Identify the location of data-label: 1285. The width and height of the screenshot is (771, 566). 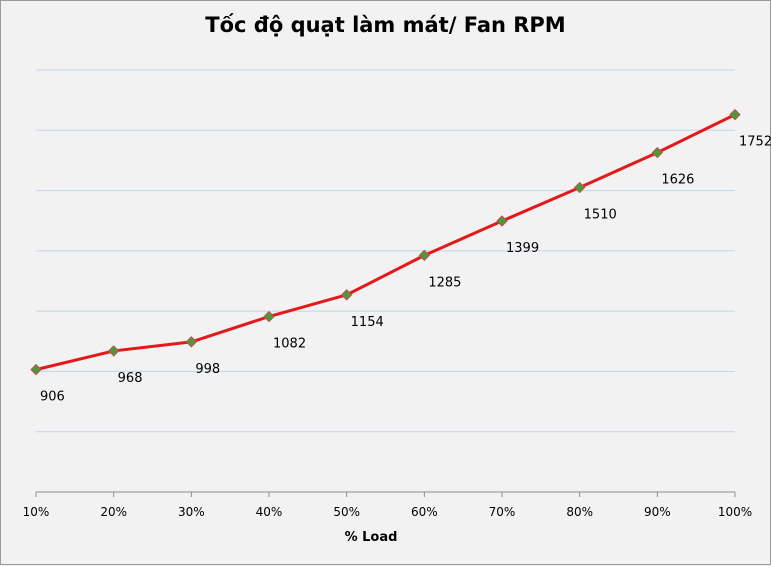
(444, 282).